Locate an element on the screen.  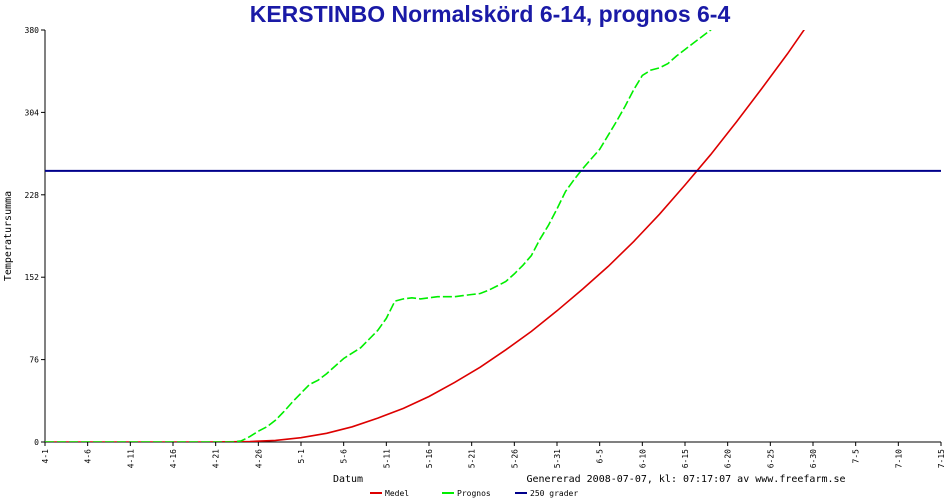
legend-label: Medel is located at coordinates (397, 493).